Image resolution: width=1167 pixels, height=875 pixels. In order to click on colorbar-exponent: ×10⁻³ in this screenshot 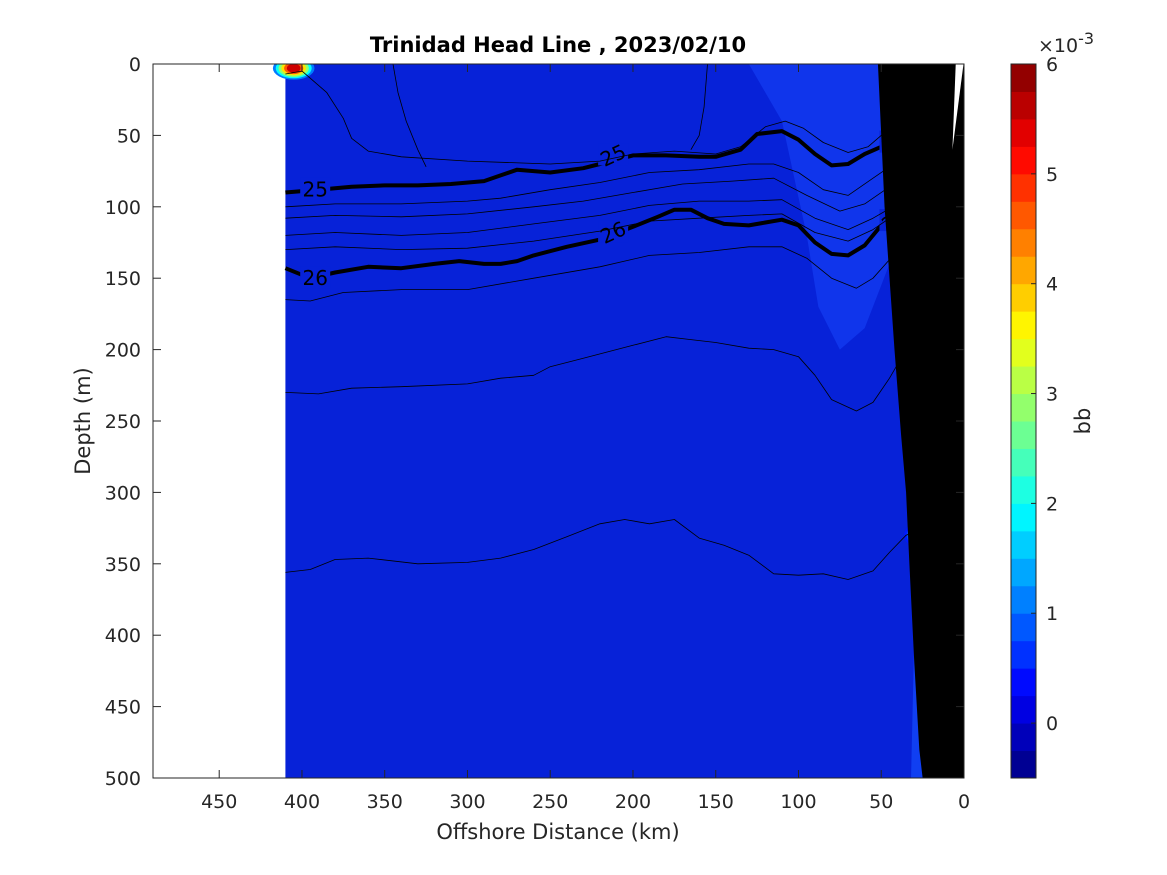, I will do `click(1066, 43)`.